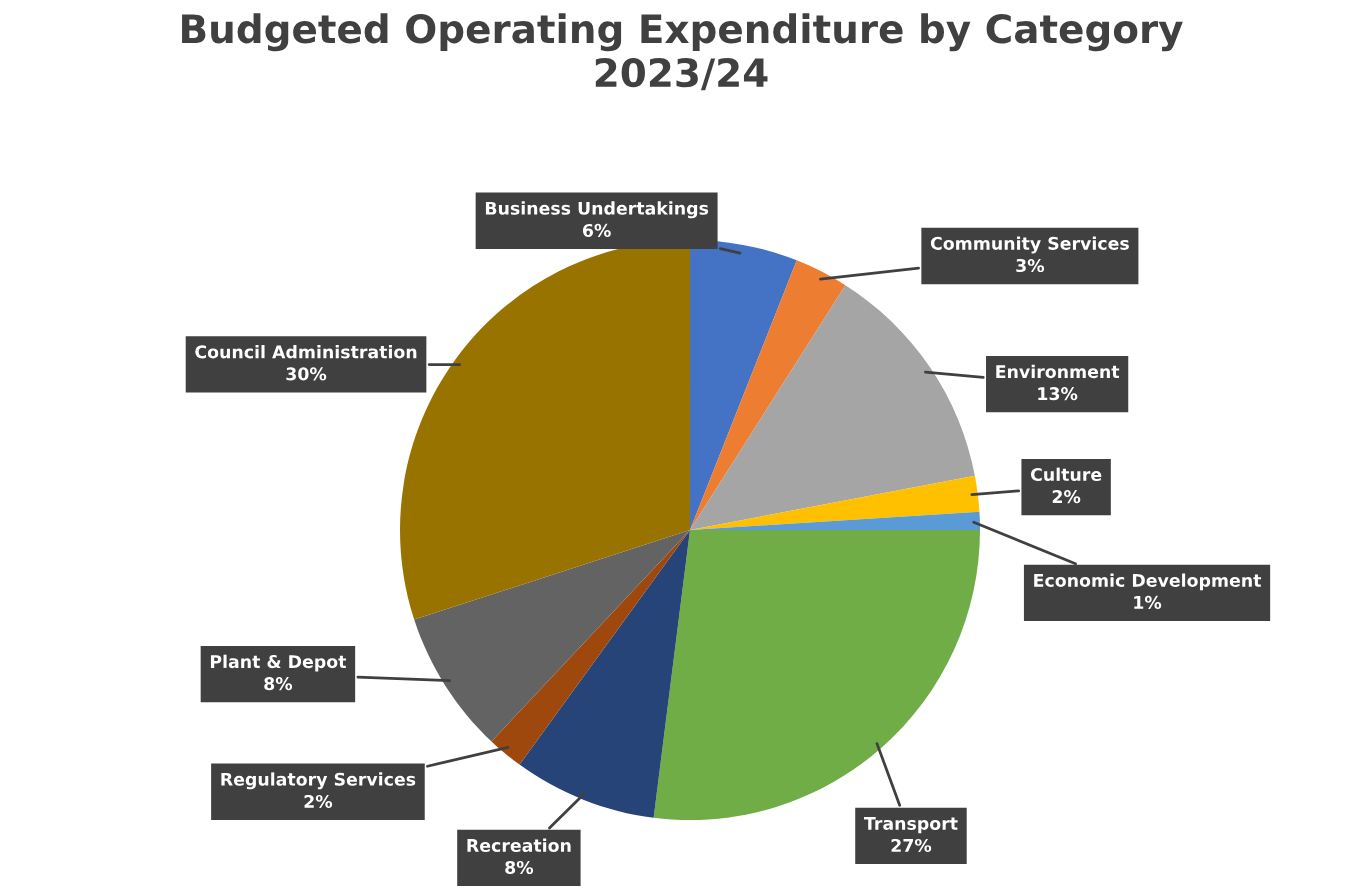 The width and height of the screenshot is (1362, 890). What do you see at coordinates (1148, 602) in the screenshot?
I see `data-label: 1%` at bounding box center [1148, 602].